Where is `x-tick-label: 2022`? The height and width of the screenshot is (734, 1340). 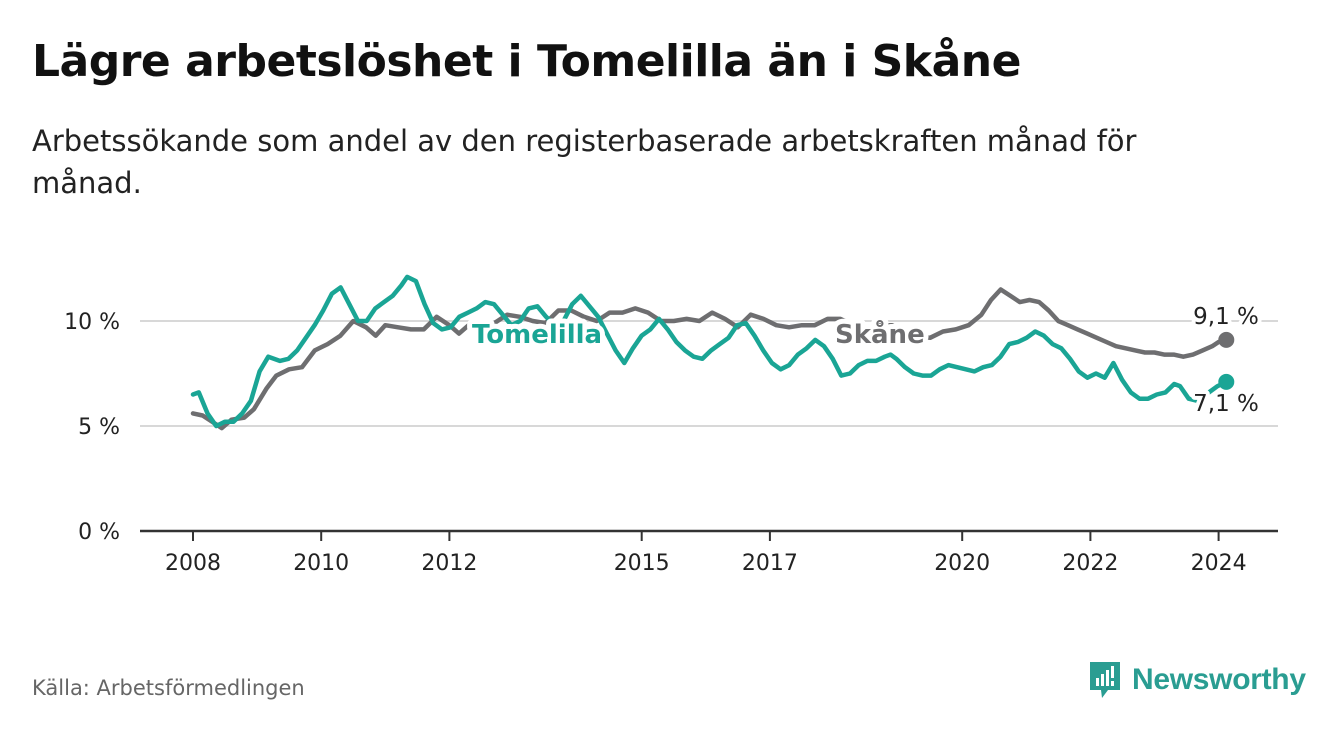
x-tick-label: 2022 is located at coordinates (1090, 563).